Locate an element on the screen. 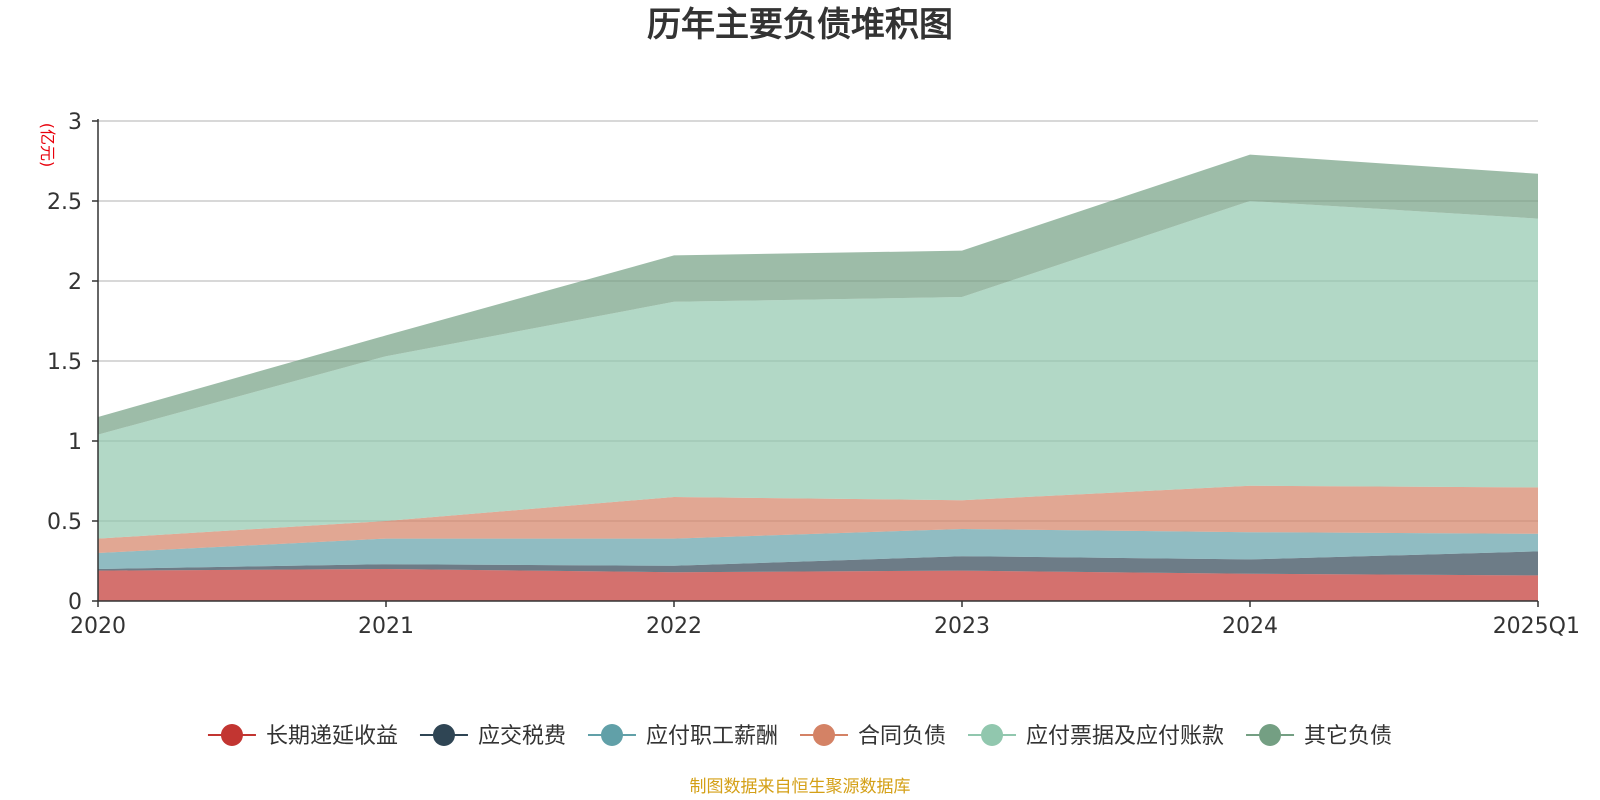  legend-label: 应付票据及应付账款 is located at coordinates (1125, 736).